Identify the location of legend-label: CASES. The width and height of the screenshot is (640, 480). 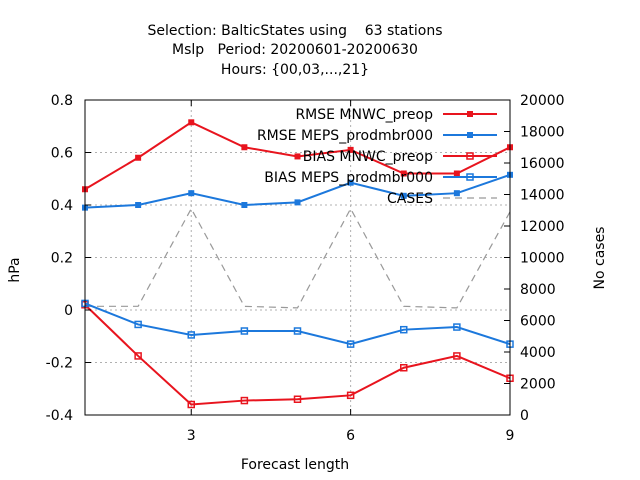
(410, 199).